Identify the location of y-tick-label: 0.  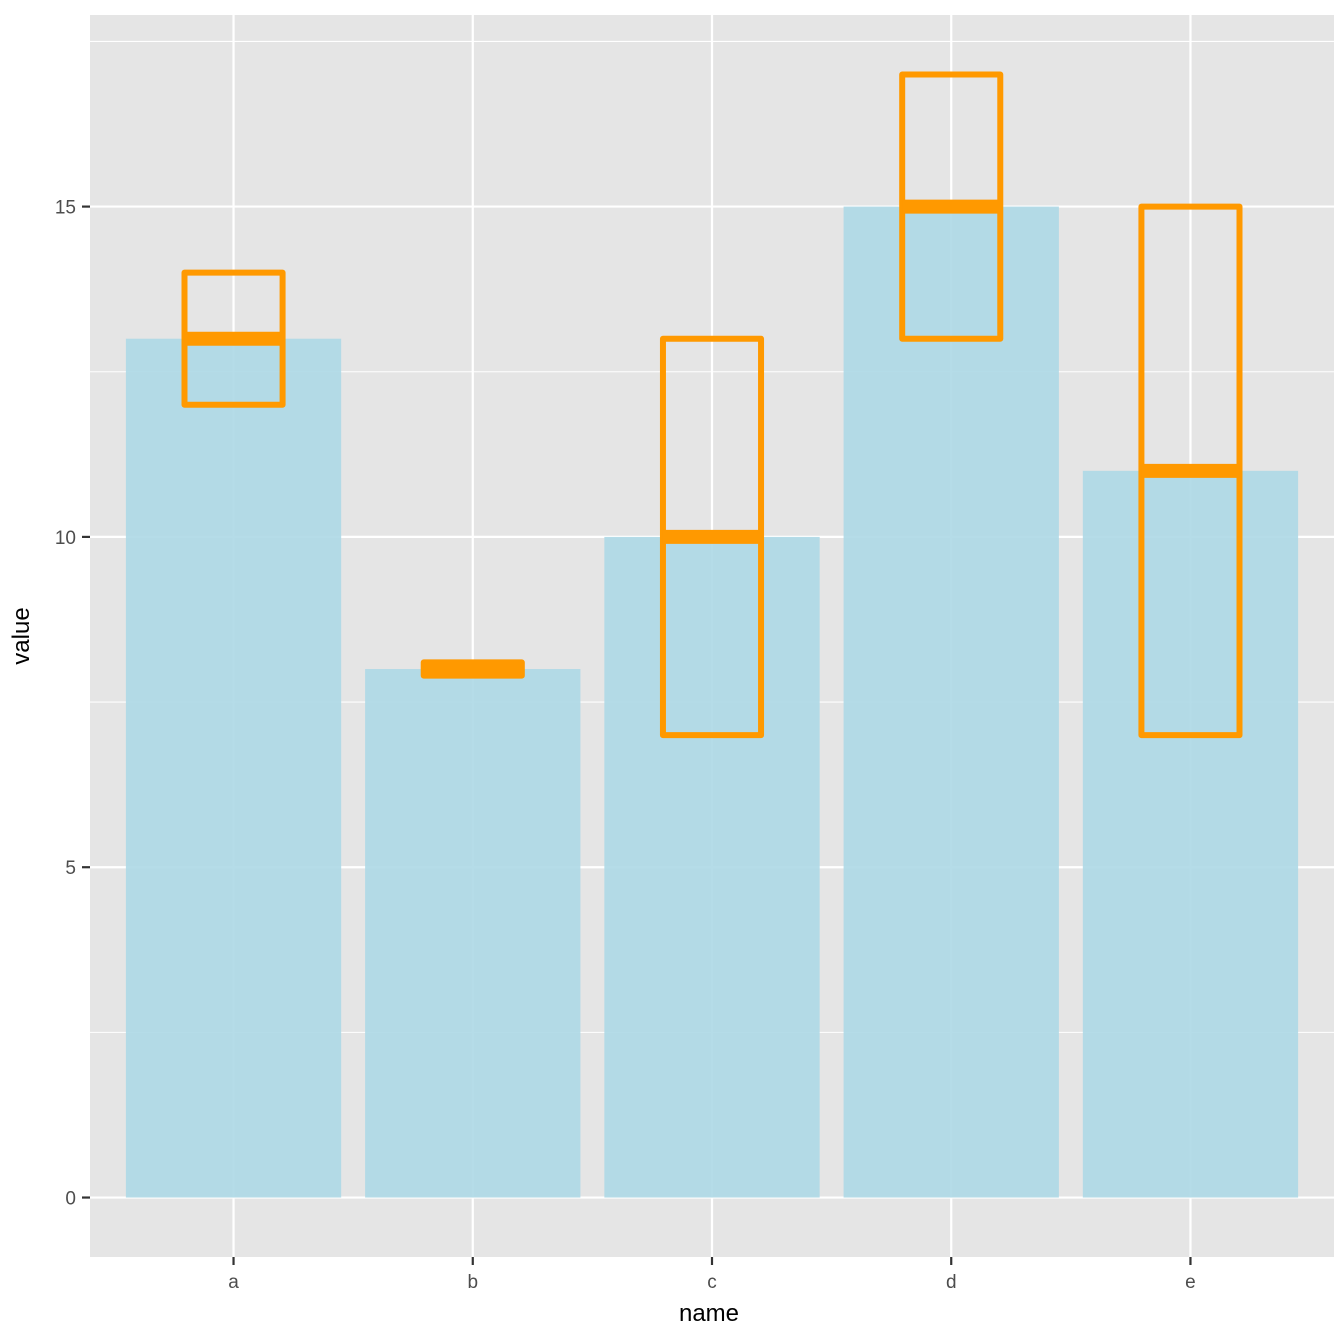
(70, 1199).